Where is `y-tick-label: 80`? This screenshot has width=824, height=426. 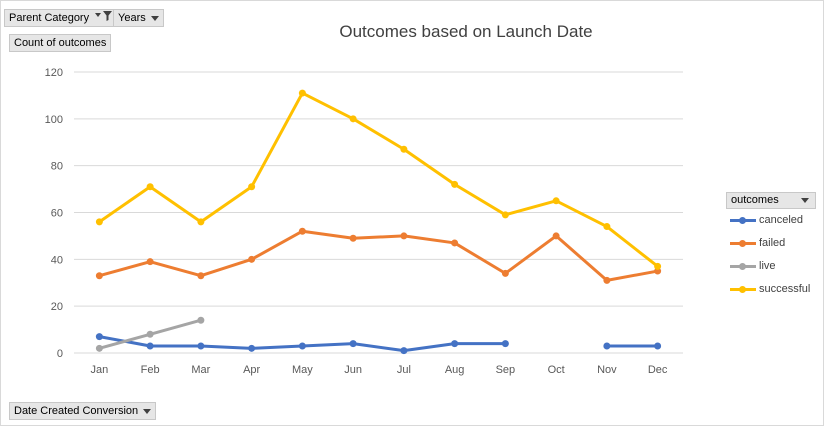
y-tick-label: 80 is located at coordinates (57, 167).